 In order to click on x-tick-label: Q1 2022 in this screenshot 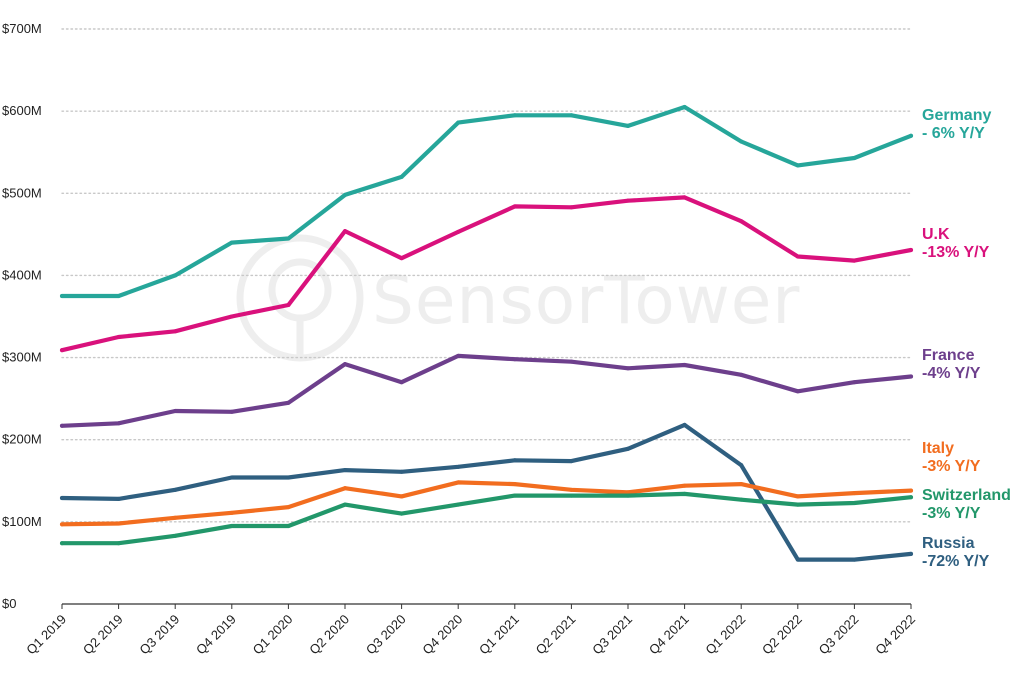, I will do `click(725, 635)`.